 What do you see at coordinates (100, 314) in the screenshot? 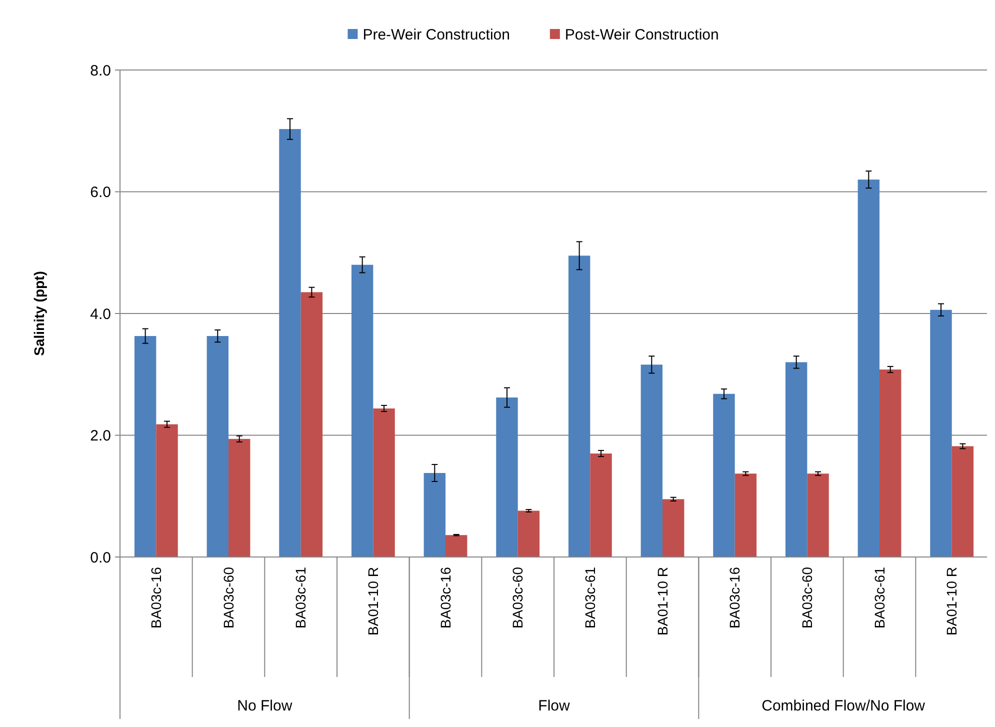
I see `y-tick-label: 4.0` at bounding box center [100, 314].